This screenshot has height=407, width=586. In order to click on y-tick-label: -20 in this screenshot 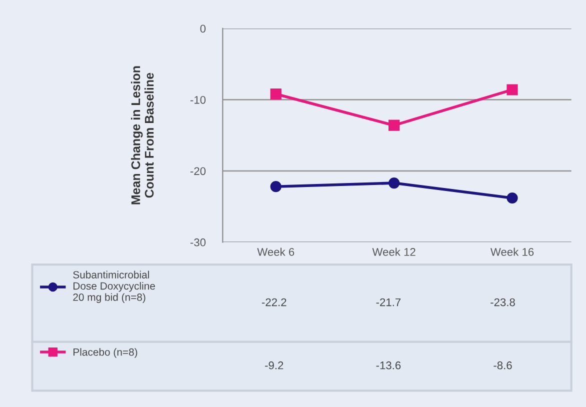, I will do `click(198, 171)`.